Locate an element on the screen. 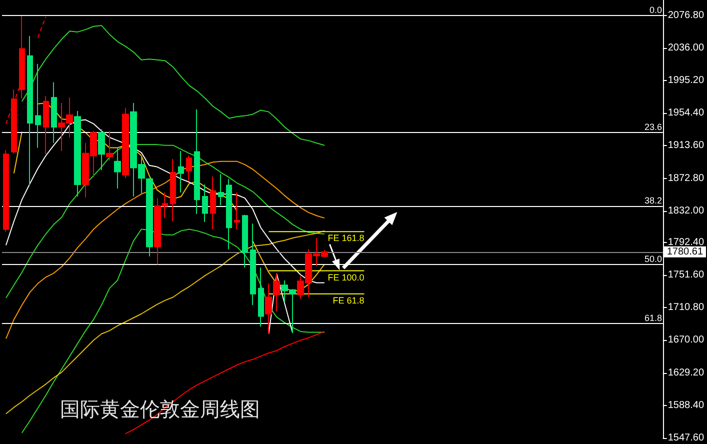  y-tick-label: 1872.80 is located at coordinates (686, 178).